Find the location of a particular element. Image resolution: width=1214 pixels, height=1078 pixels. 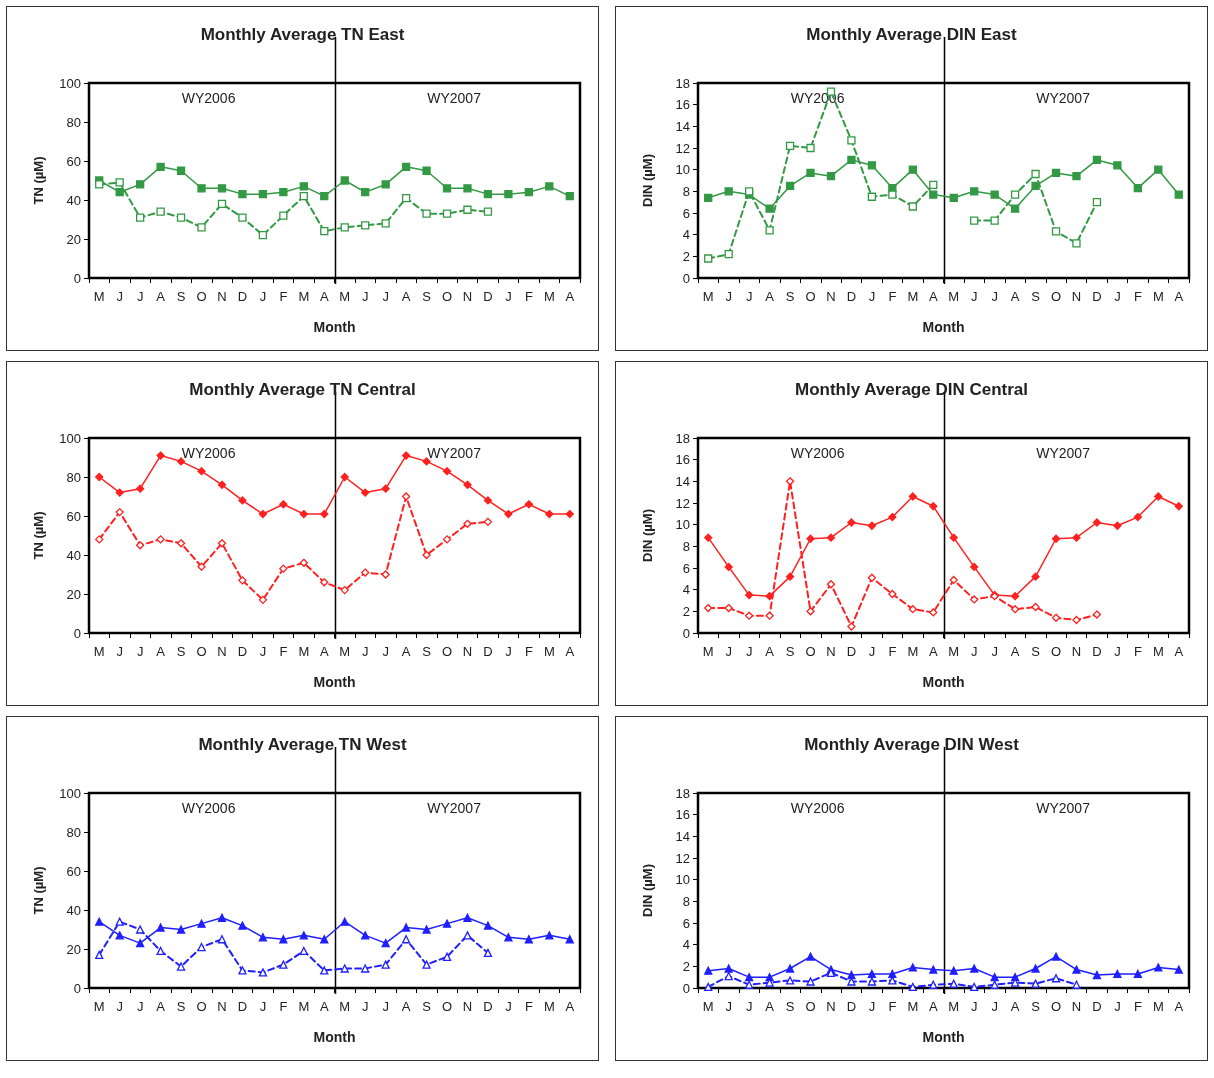

chart-title: Monthly Average DIN East is located at coordinates (912, 34).